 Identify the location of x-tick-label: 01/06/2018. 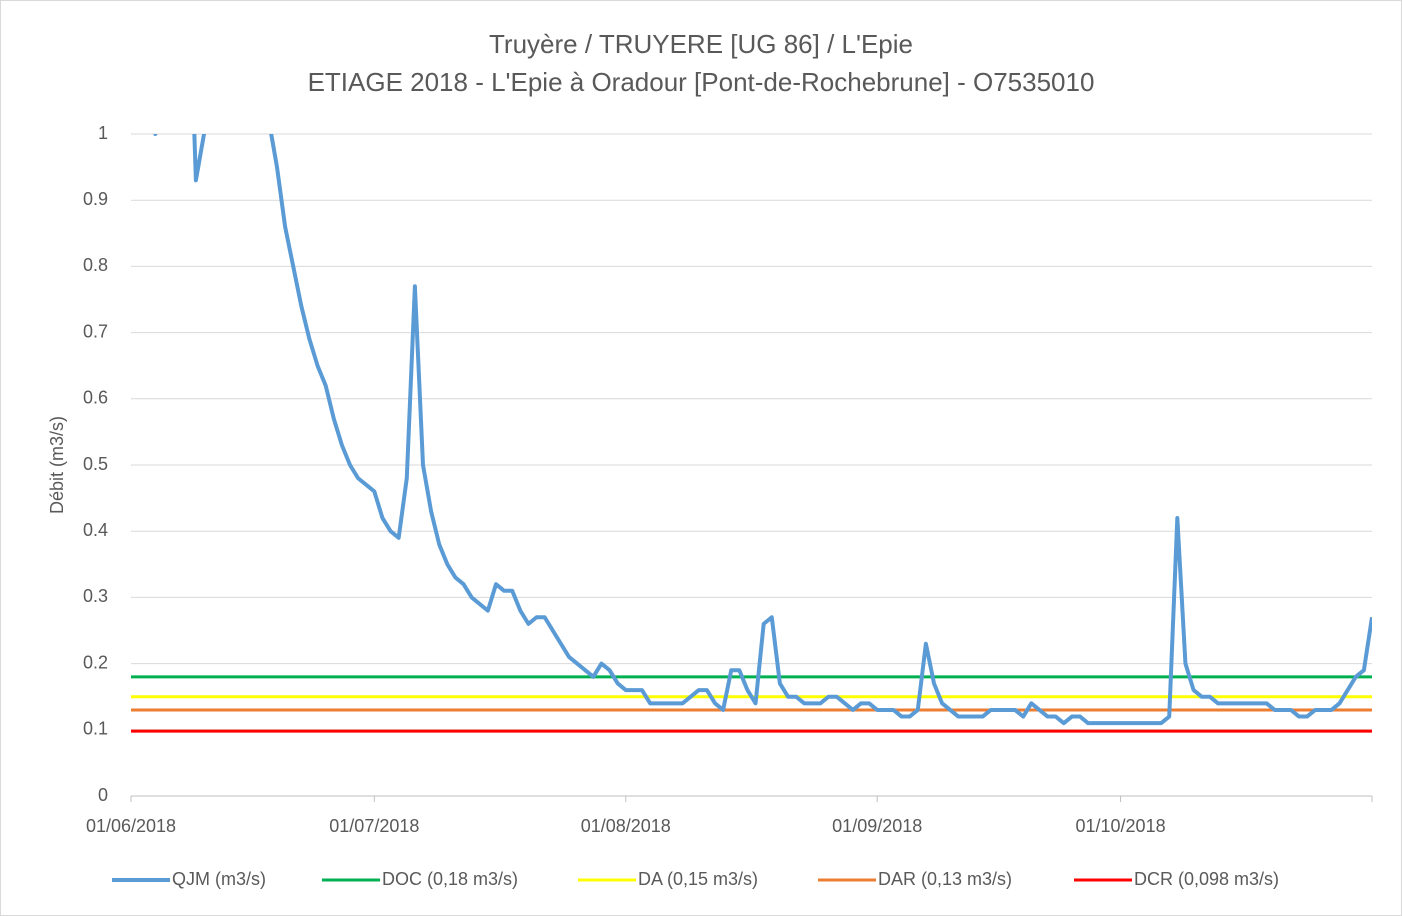
(131, 826).